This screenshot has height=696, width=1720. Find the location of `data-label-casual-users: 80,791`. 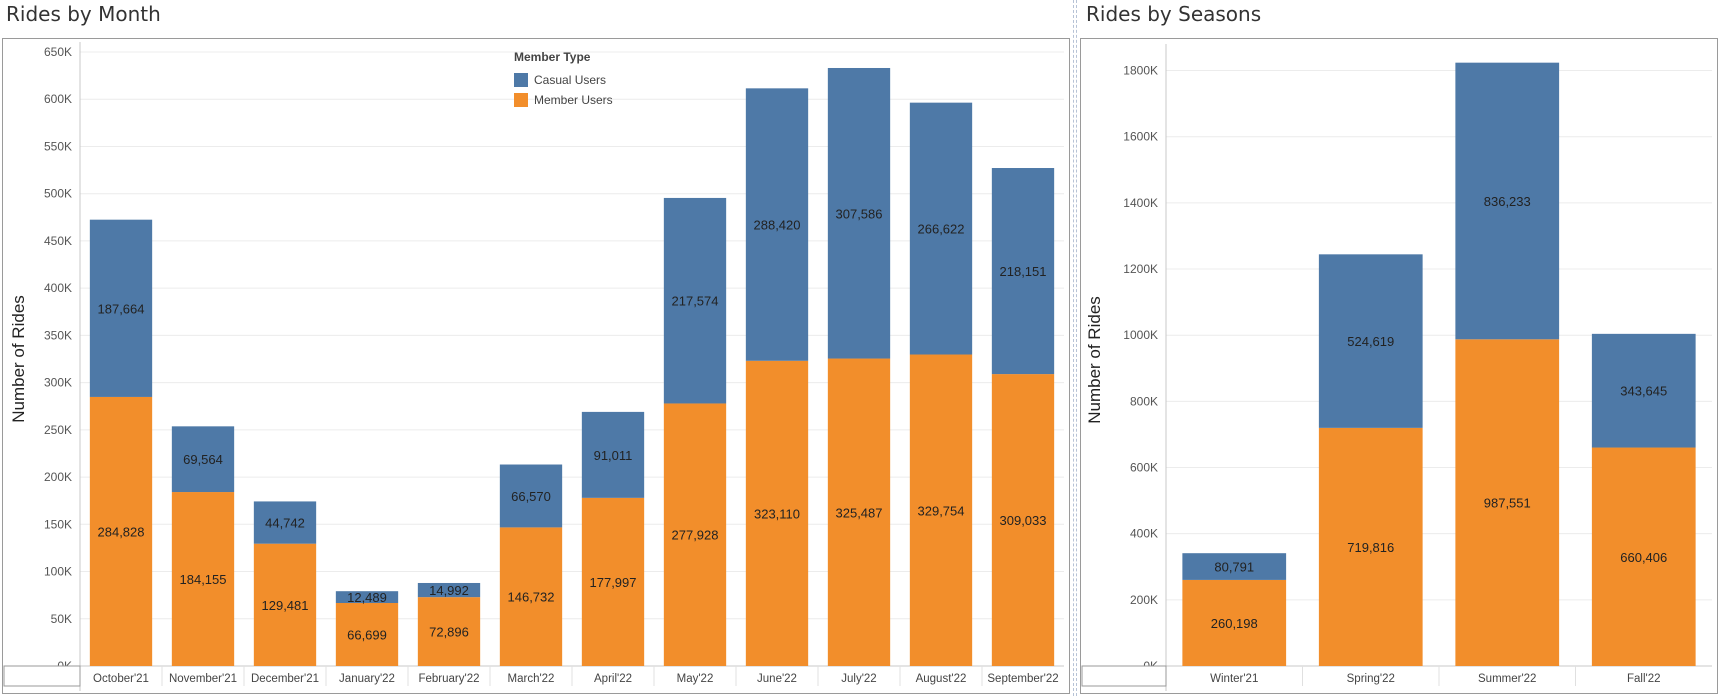

data-label-casual-users: 80,791 is located at coordinates (1234, 567).